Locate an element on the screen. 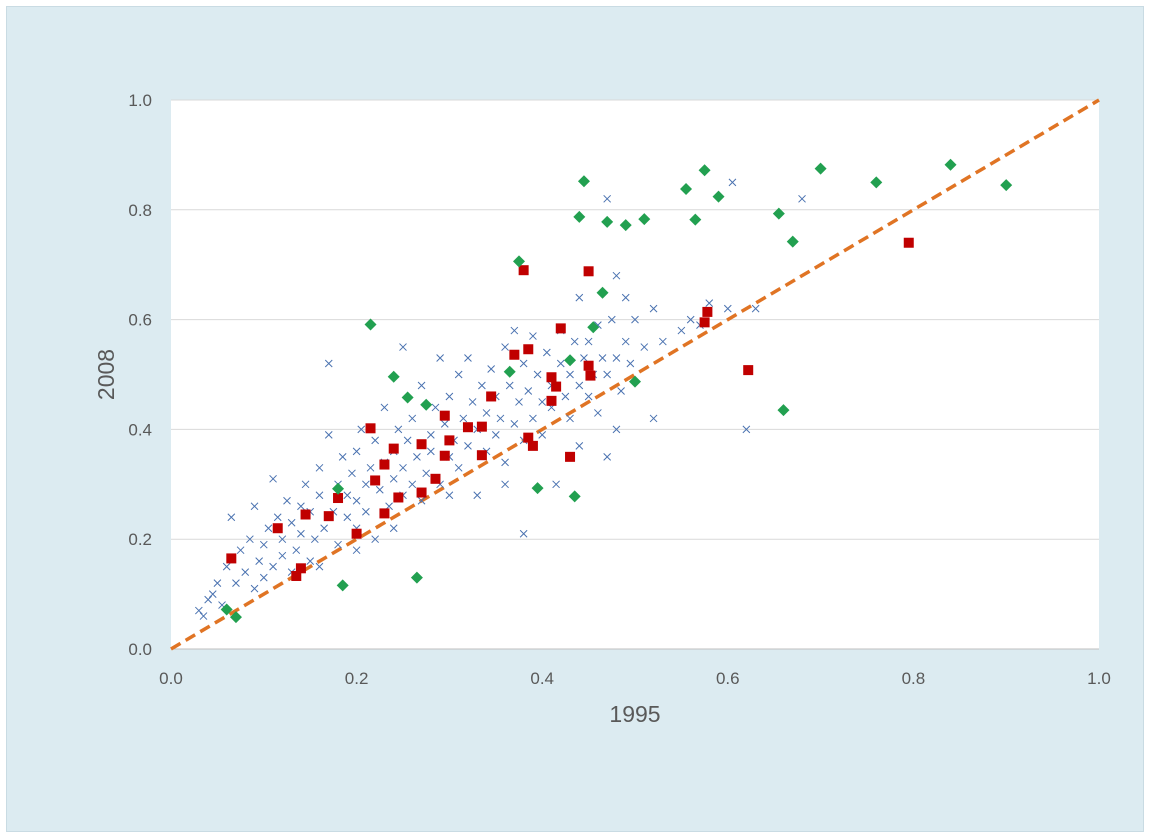  x-tick-label: 0.4 is located at coordinates (542, 678).